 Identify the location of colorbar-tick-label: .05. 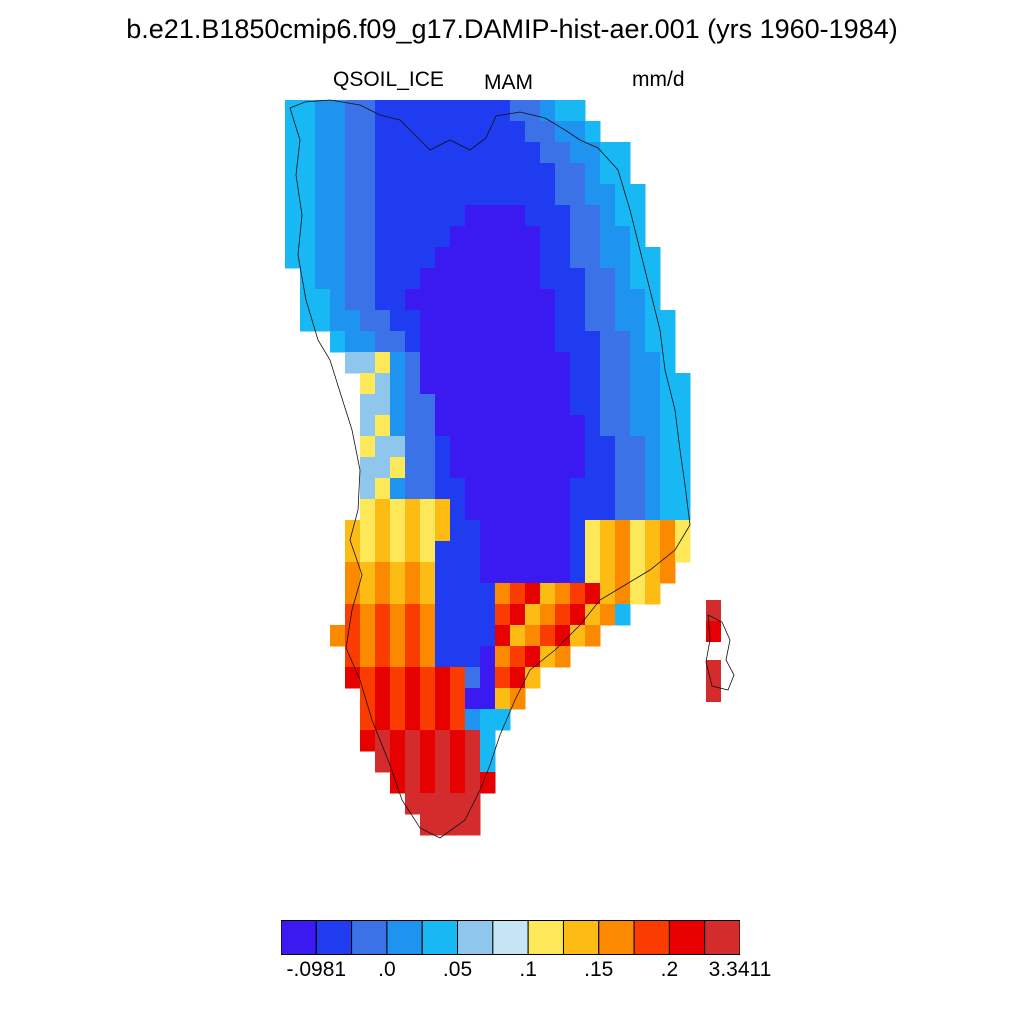
(457, 969).